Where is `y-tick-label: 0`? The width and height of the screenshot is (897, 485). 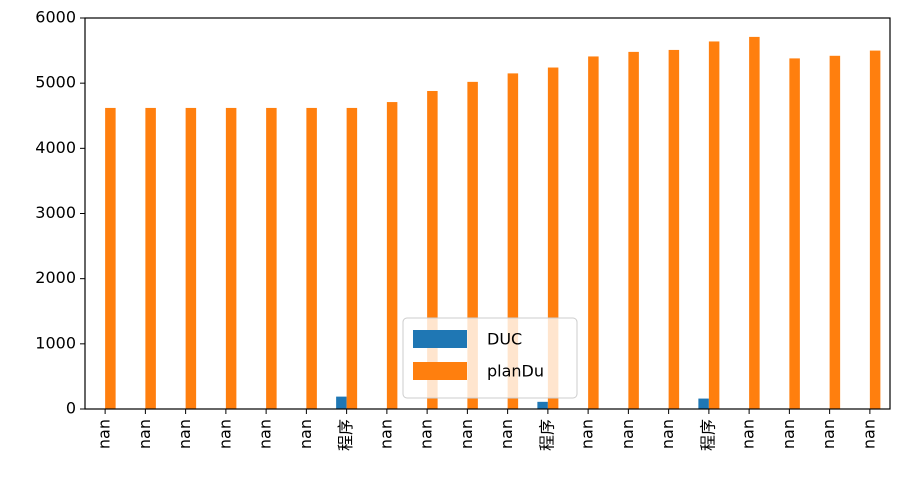 y-tick-label: 0 is located at coordinates (71, 408).